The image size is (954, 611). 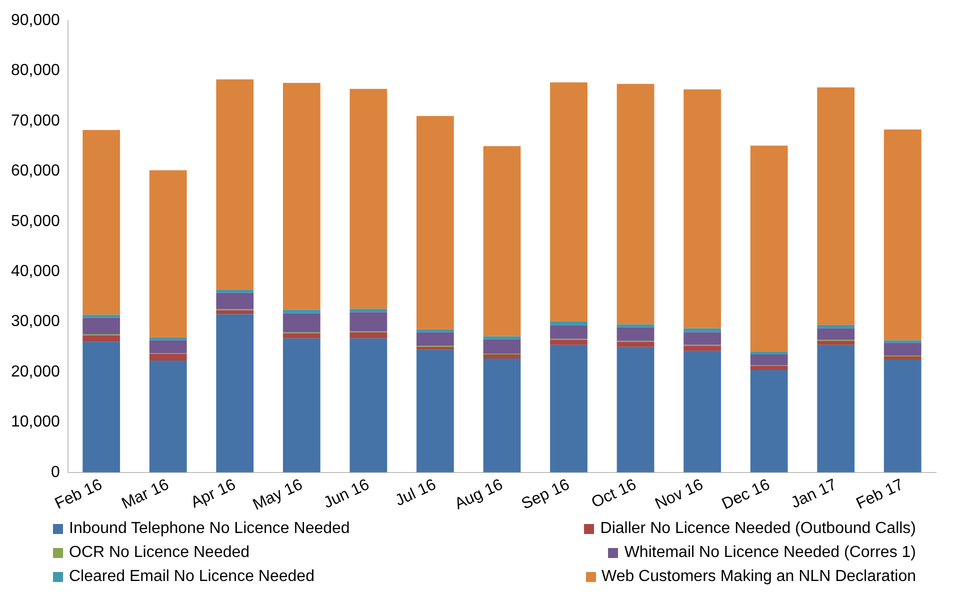 I want to click on y-tick-label: 40,000, so click(x=35, y=271).